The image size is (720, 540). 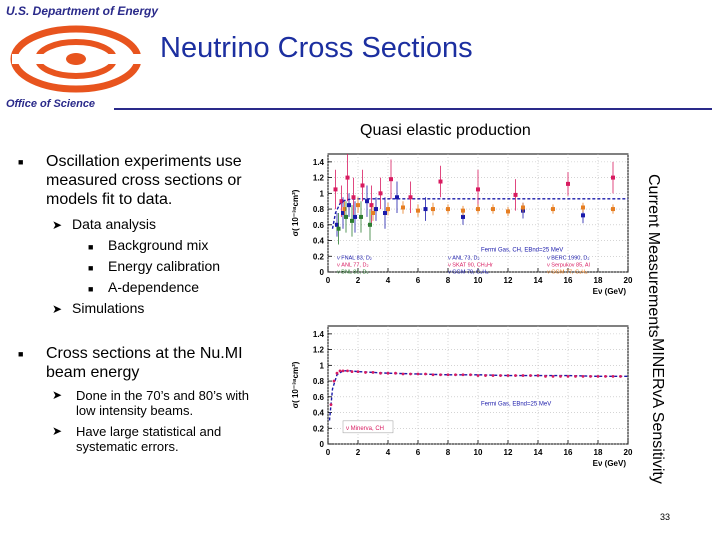 I want to click on side-label-minerva: MINERvA Sensitivity, so click(x=657, y=411).